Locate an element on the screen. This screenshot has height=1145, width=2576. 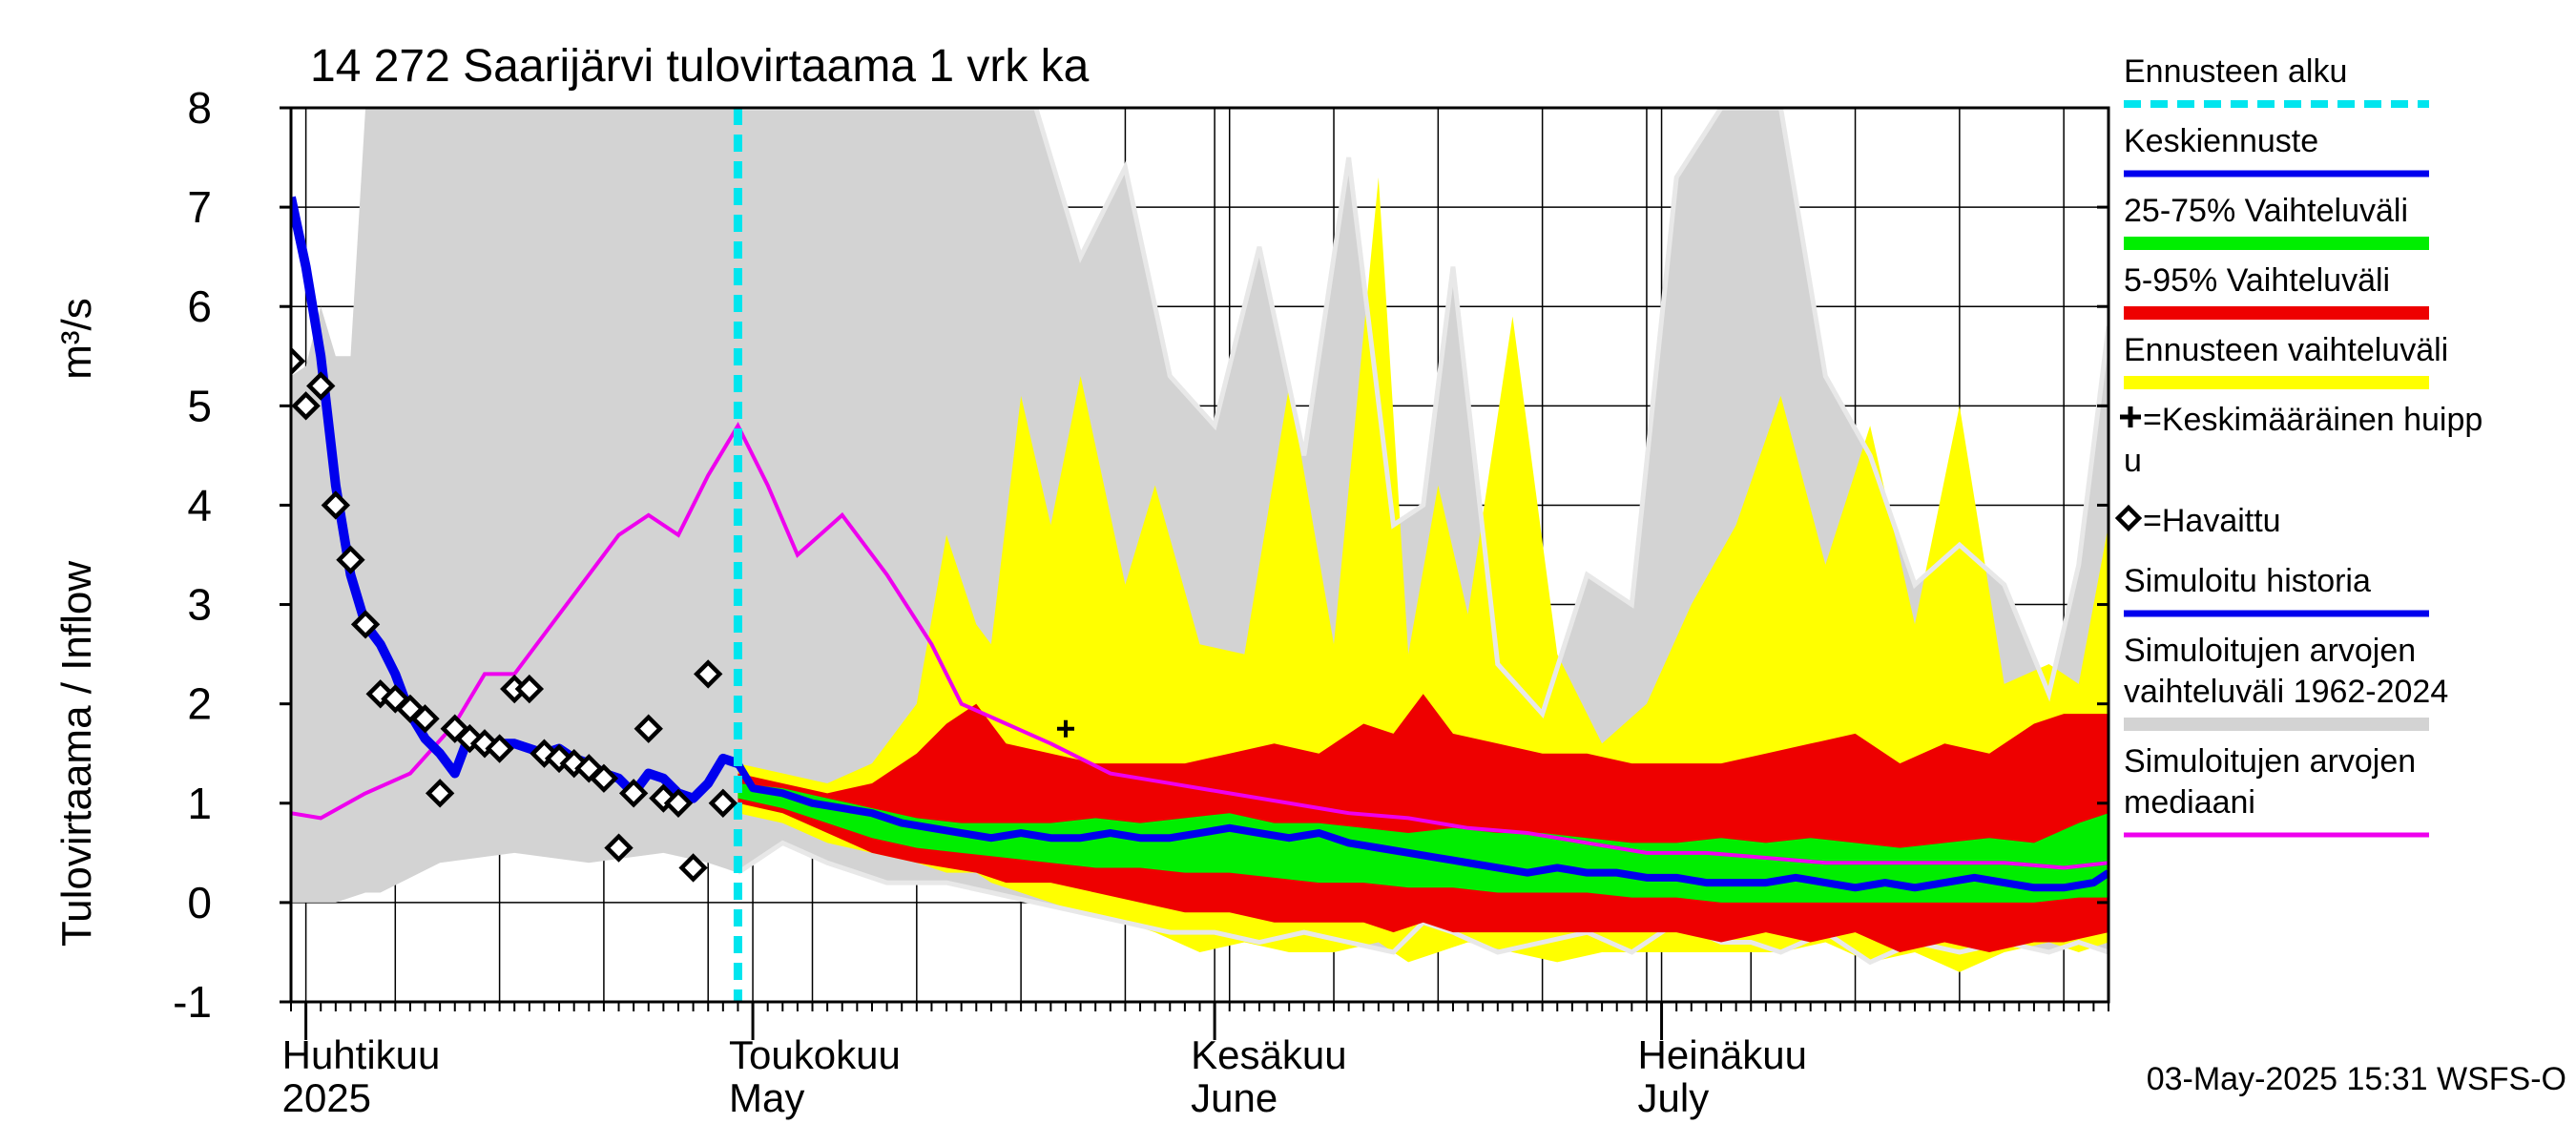
y-tick-label: 3 is located at coordinates (199, 605).